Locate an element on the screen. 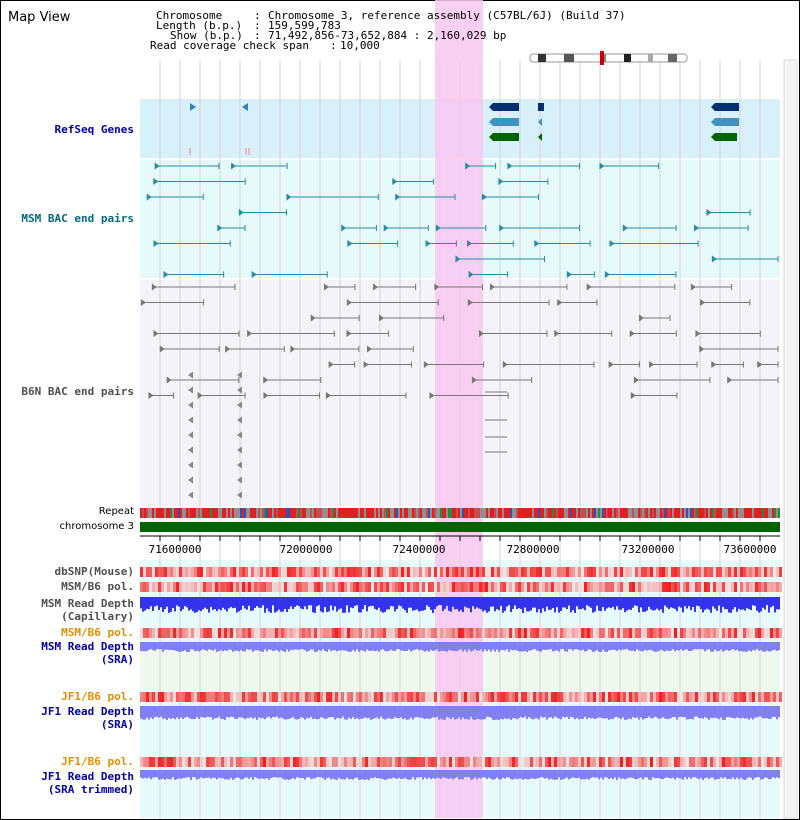 The width and height of the screenshot is (800, 820). b6n-bac-pair-end-icon is located at coordinates (143, 302).